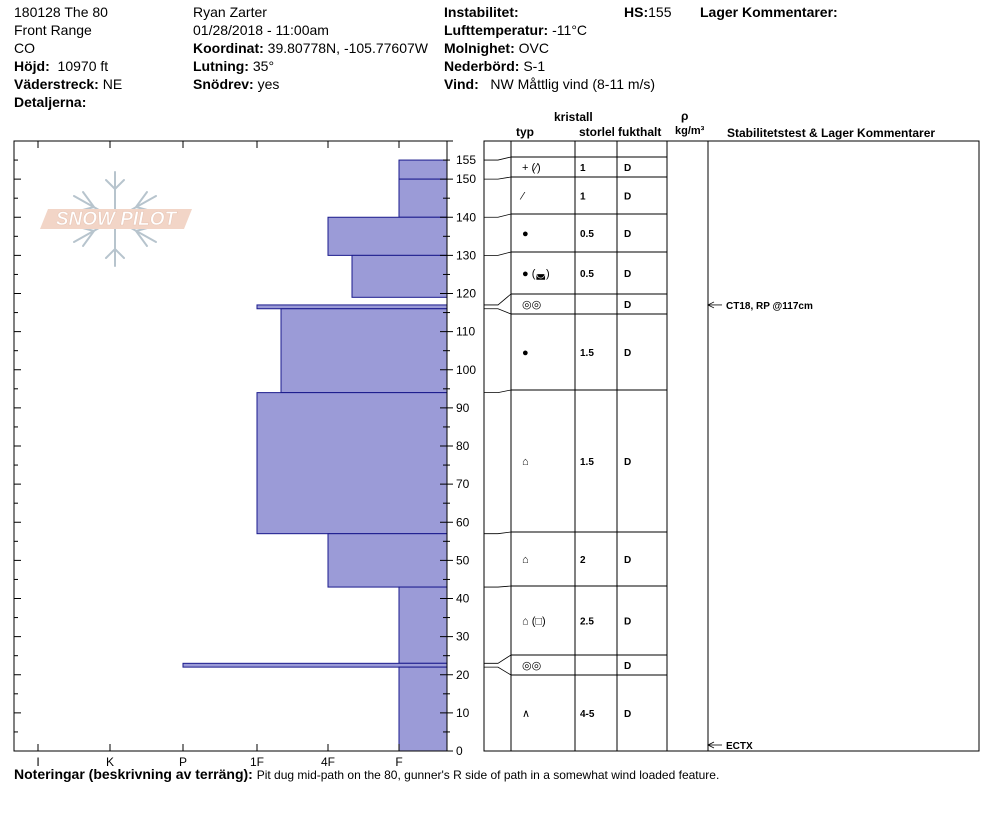  I want to click on hs-label: HS:, so click(636, 12).